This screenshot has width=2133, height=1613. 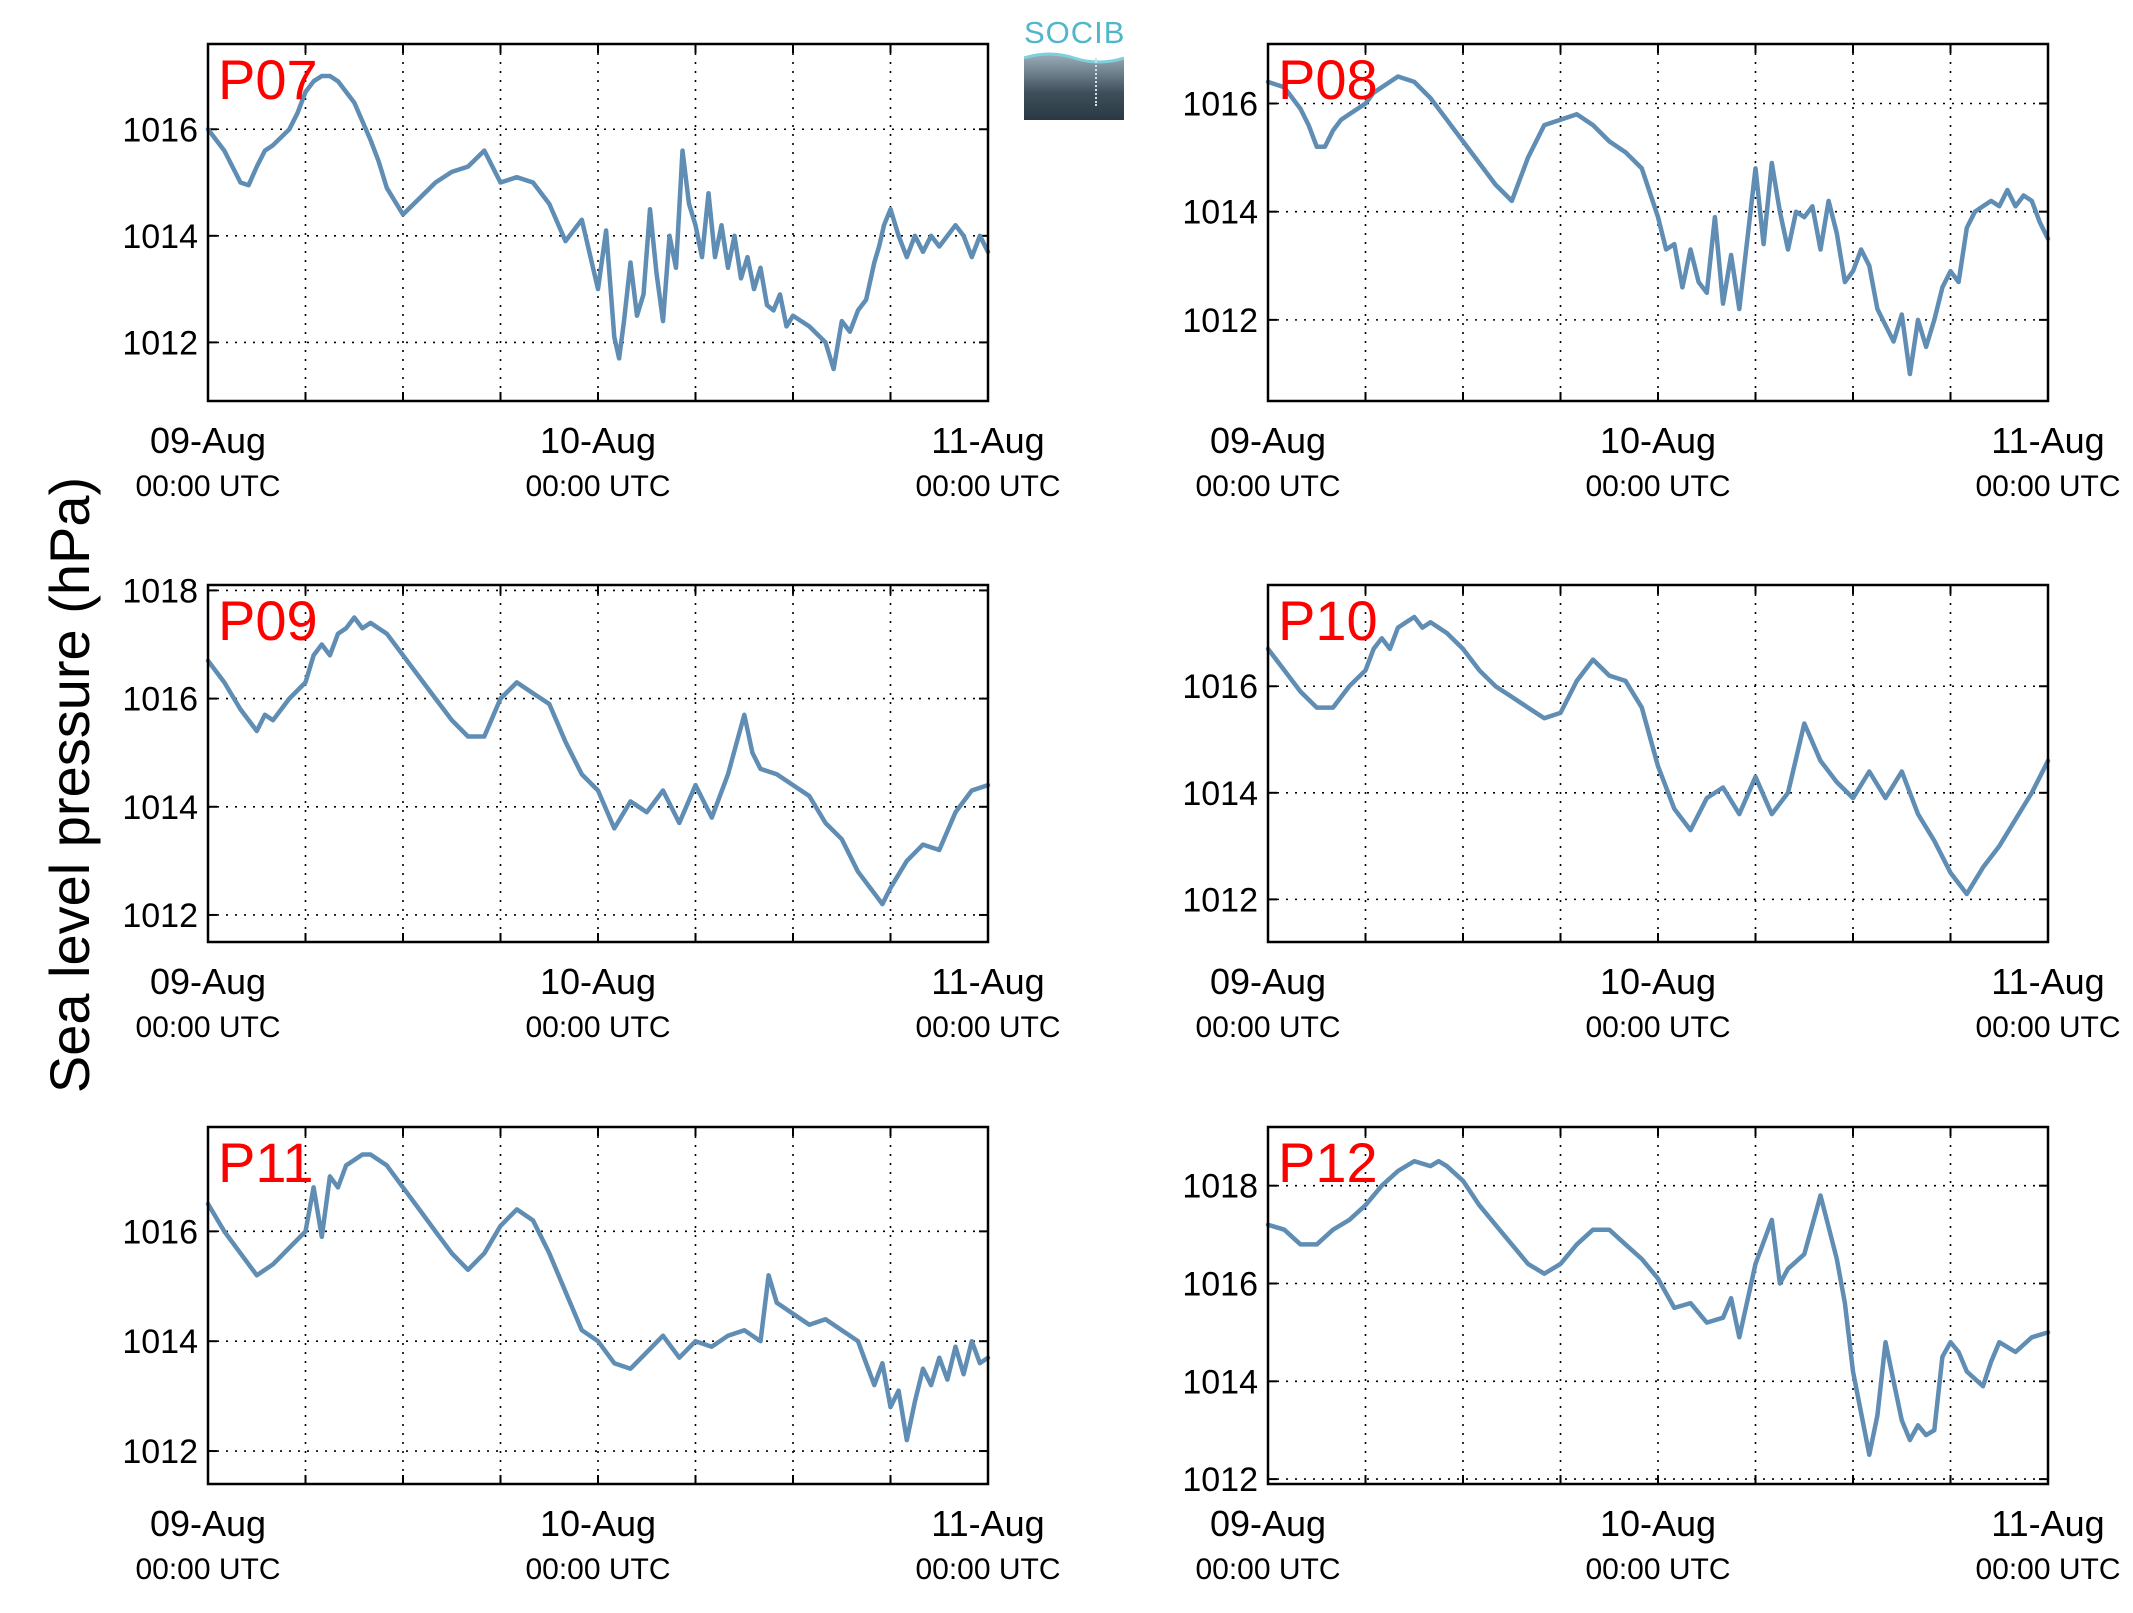 I want to click on panel-label: P08, so click(x=1328, y=79).